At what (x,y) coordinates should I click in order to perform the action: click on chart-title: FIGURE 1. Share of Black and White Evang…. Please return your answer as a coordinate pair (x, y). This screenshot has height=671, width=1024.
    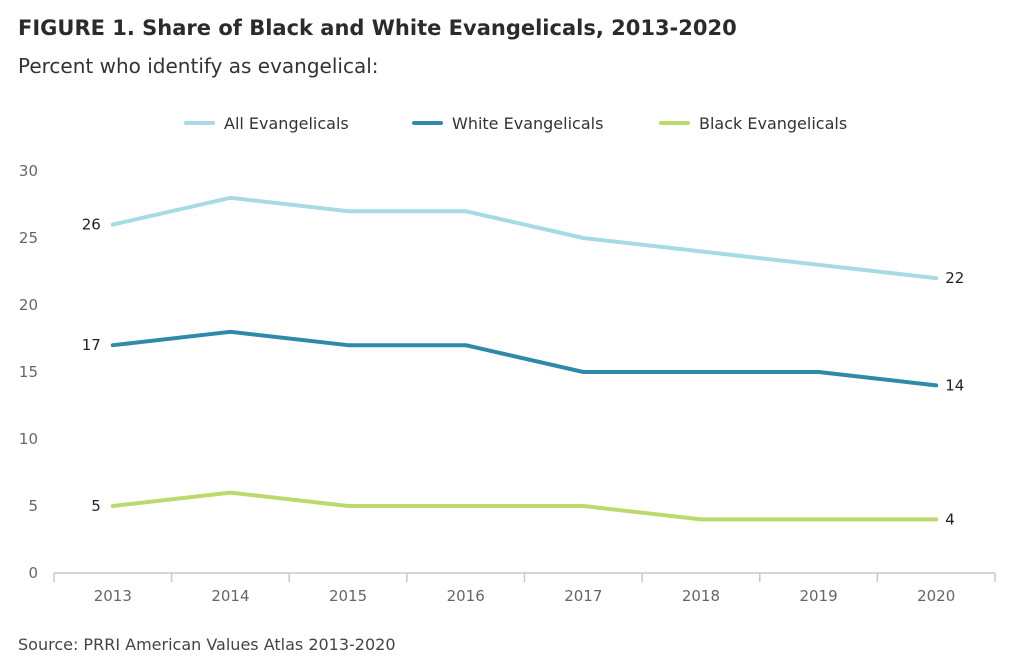
    Looking at the image, I should click on (377, 28).